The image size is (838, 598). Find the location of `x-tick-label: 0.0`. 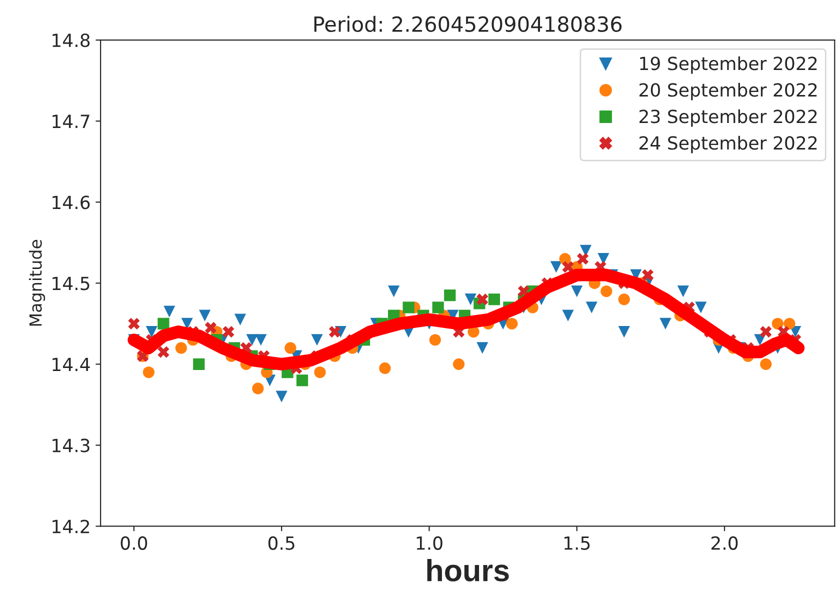

x-tick-label: 0.0 is located at coordinates (134, 543).